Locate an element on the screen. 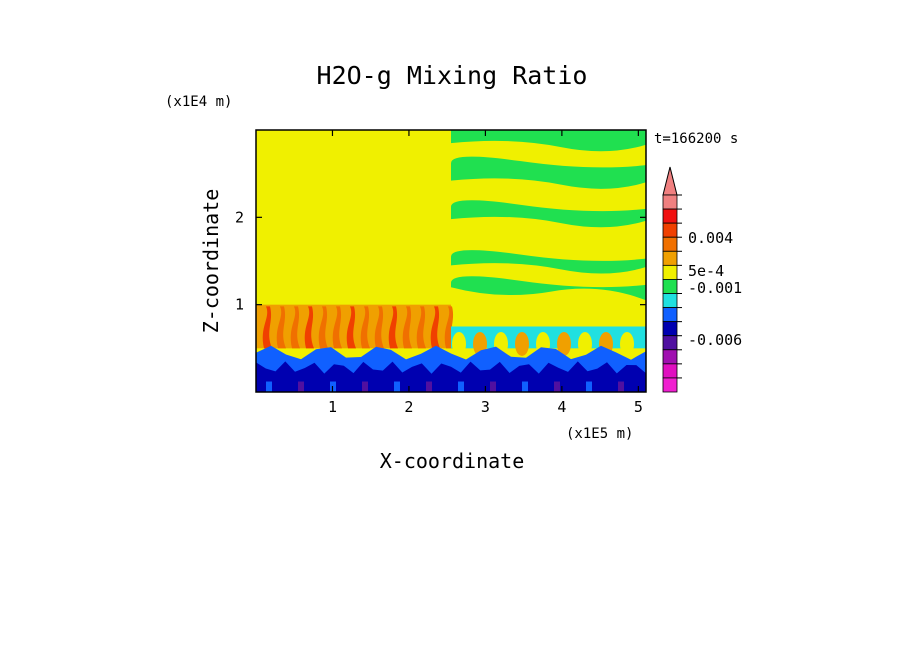  colorbar-label-0.004: 0.004 is located at coordinates (710, 238).